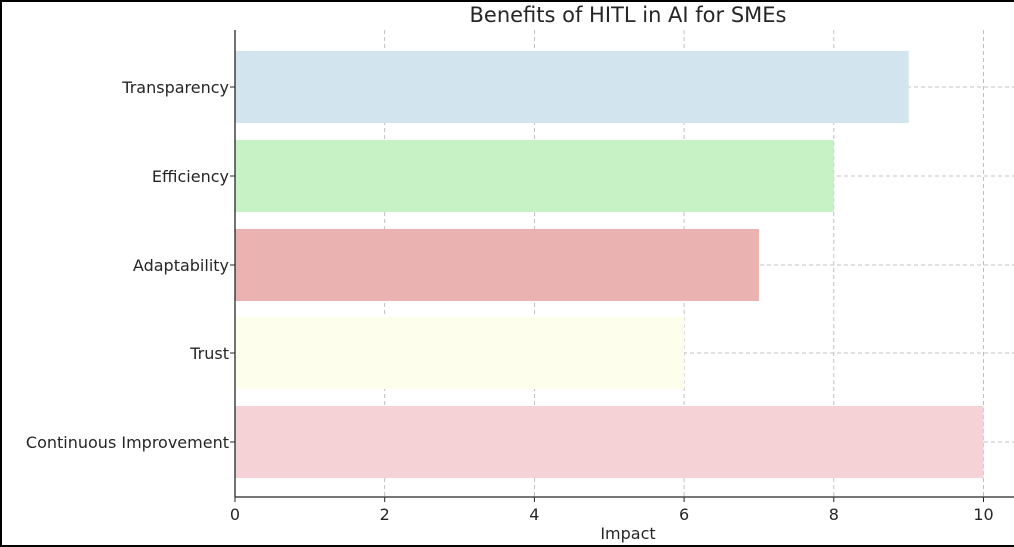 Image resolution: width=1014 pixels, height=547 pixels. What do you see at coordinates (684, 514) in the screenshot?
I see `x-tick-label: 6` at bounding box center [684, 514].